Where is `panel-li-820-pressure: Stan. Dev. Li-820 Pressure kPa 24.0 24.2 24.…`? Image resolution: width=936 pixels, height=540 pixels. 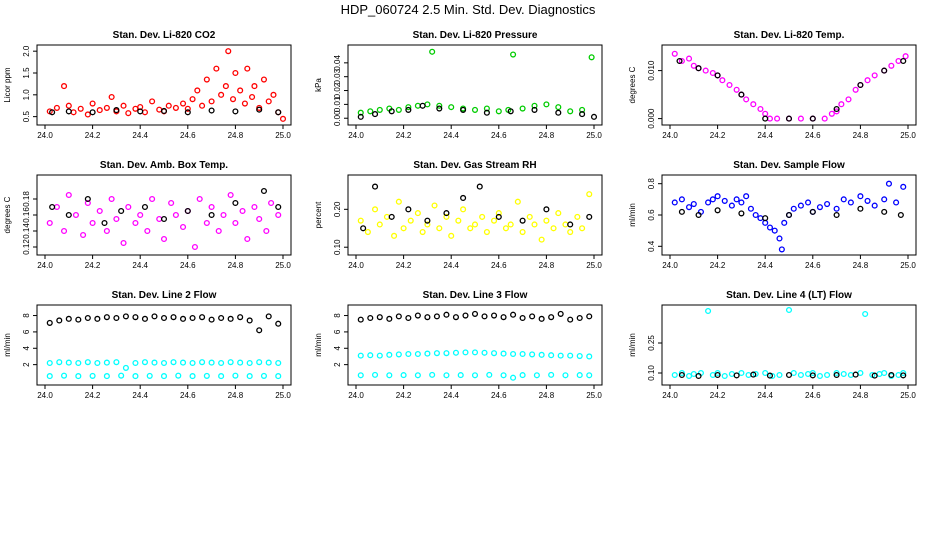 panel-li-820-pressure: Stan. Dev. Li-820 Pressure kPa 24.0 24.2 24.… is located at coordinates (458, 85).